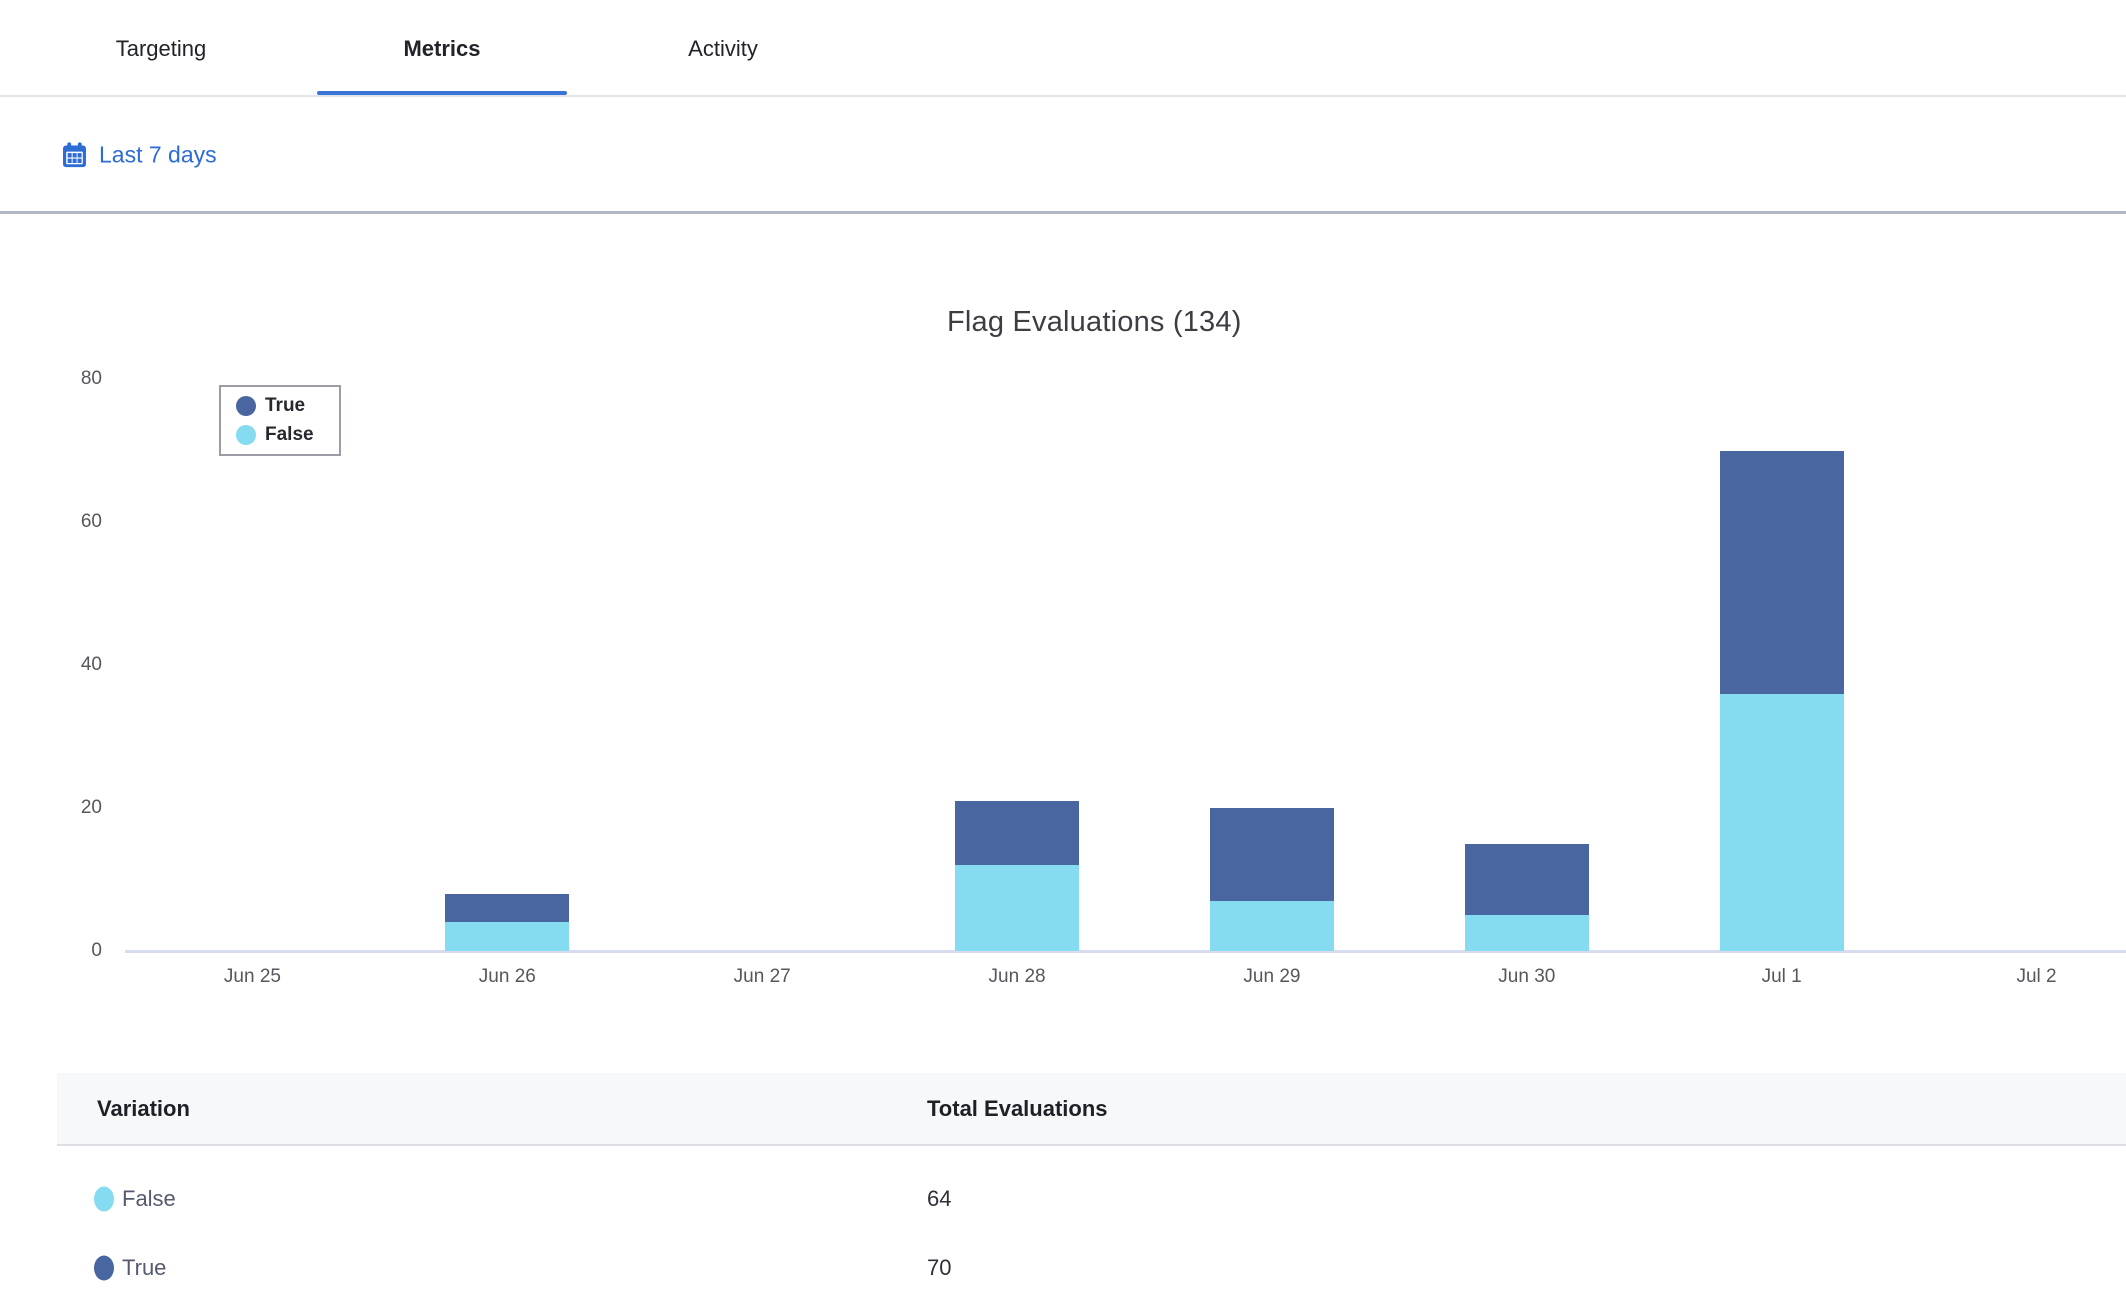  I want to click on legend-item-false: False, so click(287, 435).